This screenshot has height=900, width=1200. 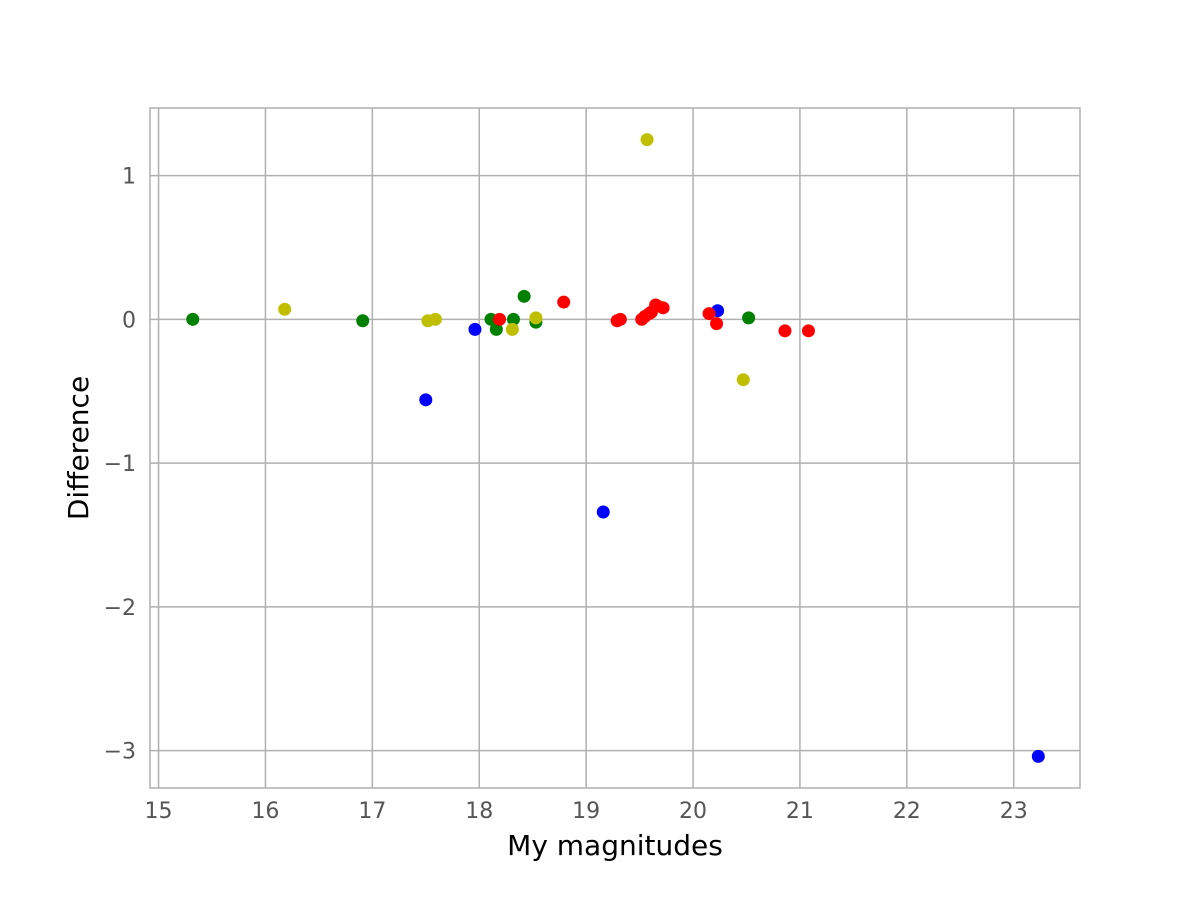 I want to click on x-tick-label: 21, so click(x=800, y=811).